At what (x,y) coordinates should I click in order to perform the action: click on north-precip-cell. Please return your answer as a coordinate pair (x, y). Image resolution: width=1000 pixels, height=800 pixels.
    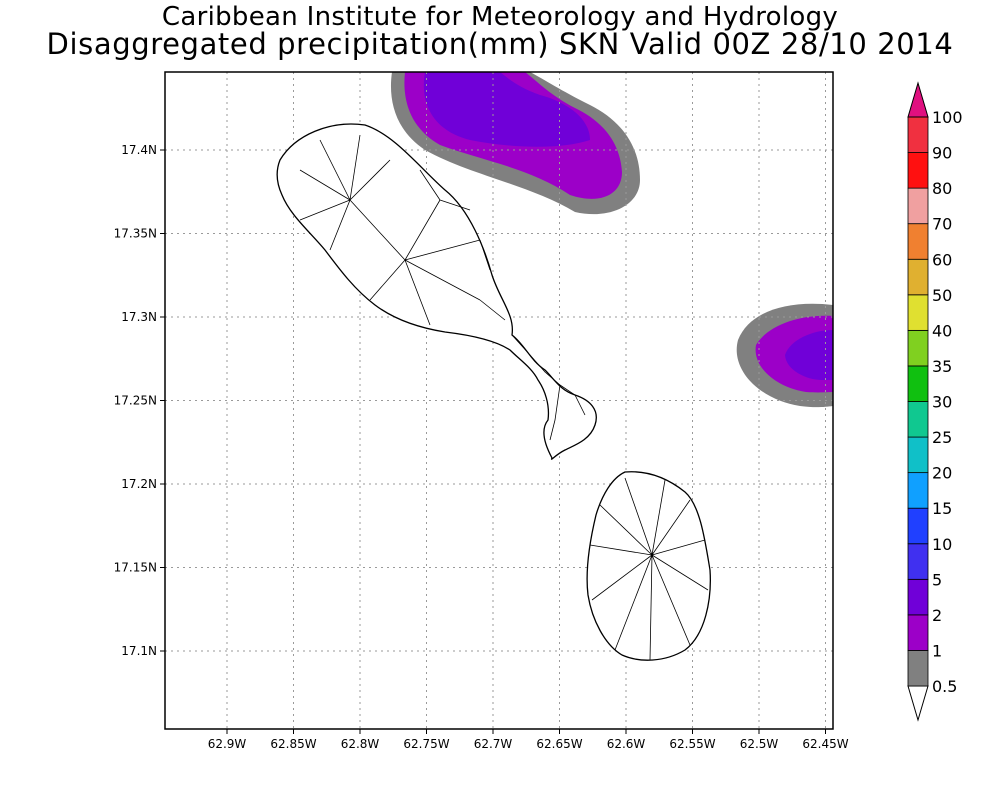
    Looking at the image, I should click on (515, 143).